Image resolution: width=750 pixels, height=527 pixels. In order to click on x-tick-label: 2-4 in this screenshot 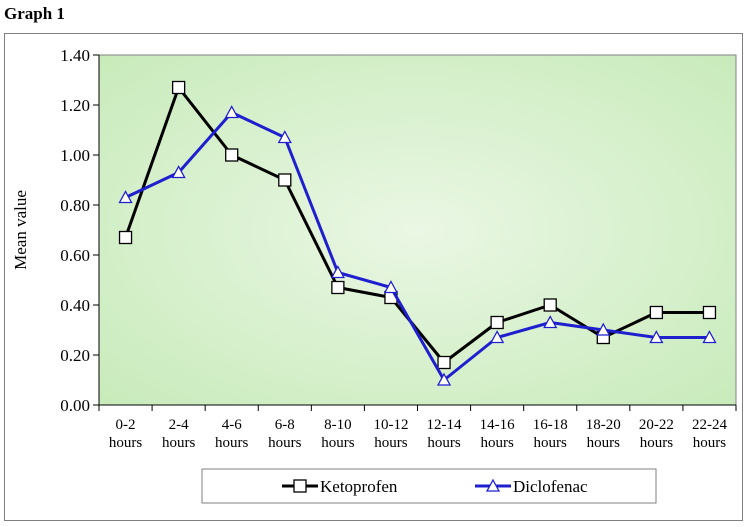, I will do `click(179, 425)`.